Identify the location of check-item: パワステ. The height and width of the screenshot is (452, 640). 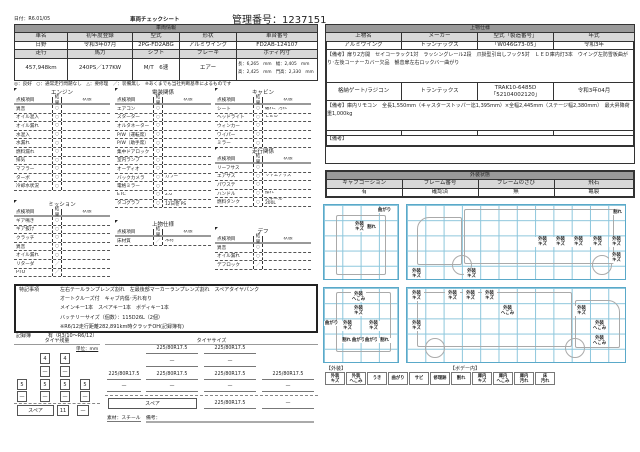
(226, 185).